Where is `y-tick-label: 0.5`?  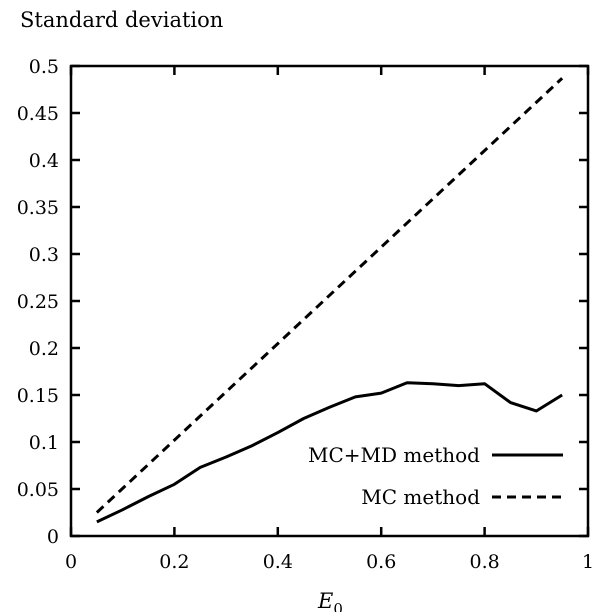
y-tick-label: 0.5 is located at coordinates (44, 67).